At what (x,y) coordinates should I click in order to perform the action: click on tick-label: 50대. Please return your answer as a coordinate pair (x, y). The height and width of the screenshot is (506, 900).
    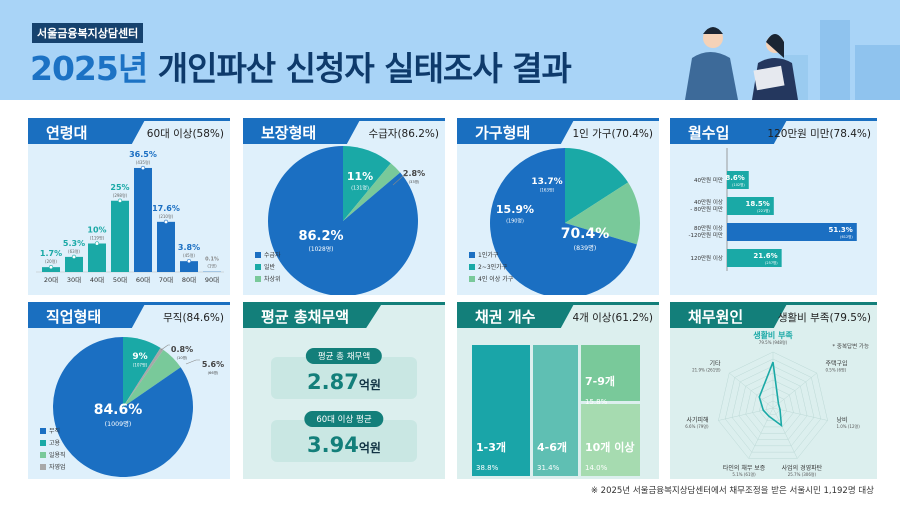
    Looking at the image, I should click on (120, 280).